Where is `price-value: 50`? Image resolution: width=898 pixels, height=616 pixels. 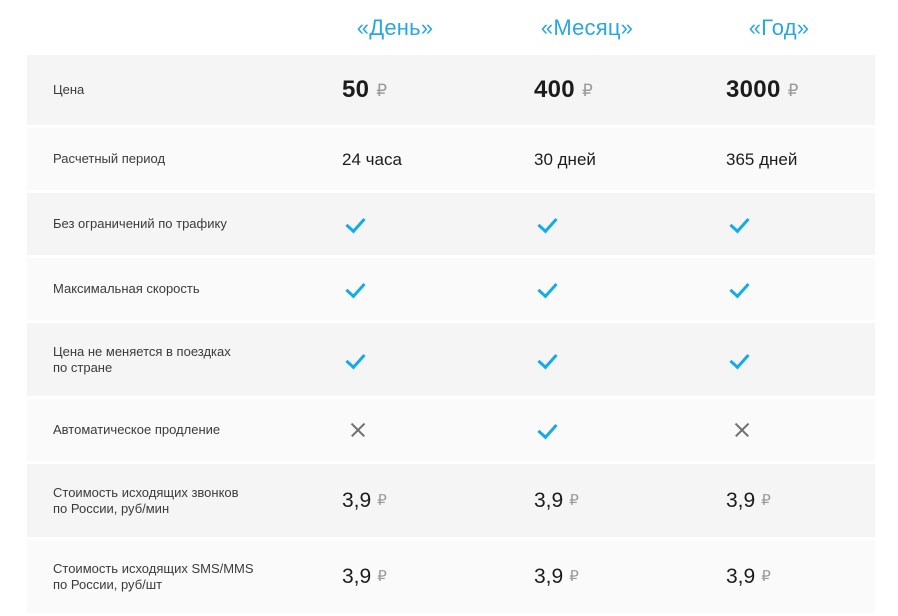 price-value: 50 is located at coordinates (356, 89).